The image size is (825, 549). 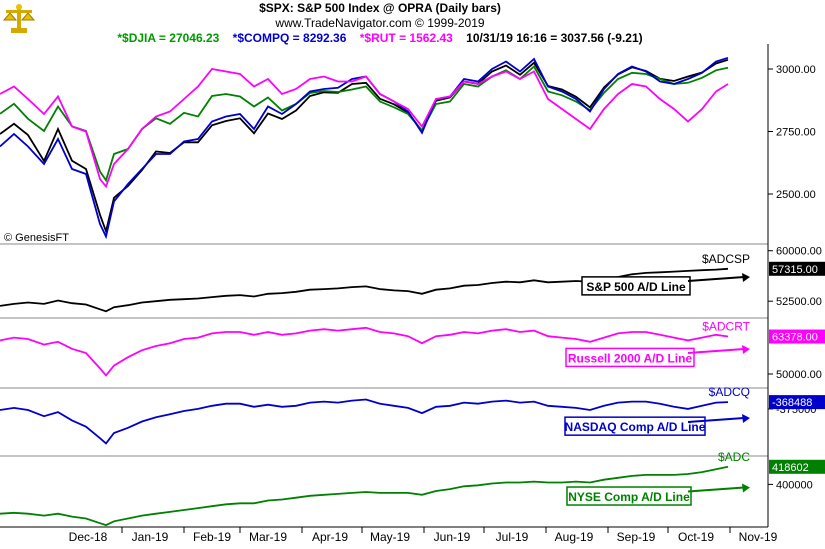 What do you see at coordinates (452, 537) in the screenshot?
I see `x-tick-label: Jun-19` at bounding box center [452, 537].